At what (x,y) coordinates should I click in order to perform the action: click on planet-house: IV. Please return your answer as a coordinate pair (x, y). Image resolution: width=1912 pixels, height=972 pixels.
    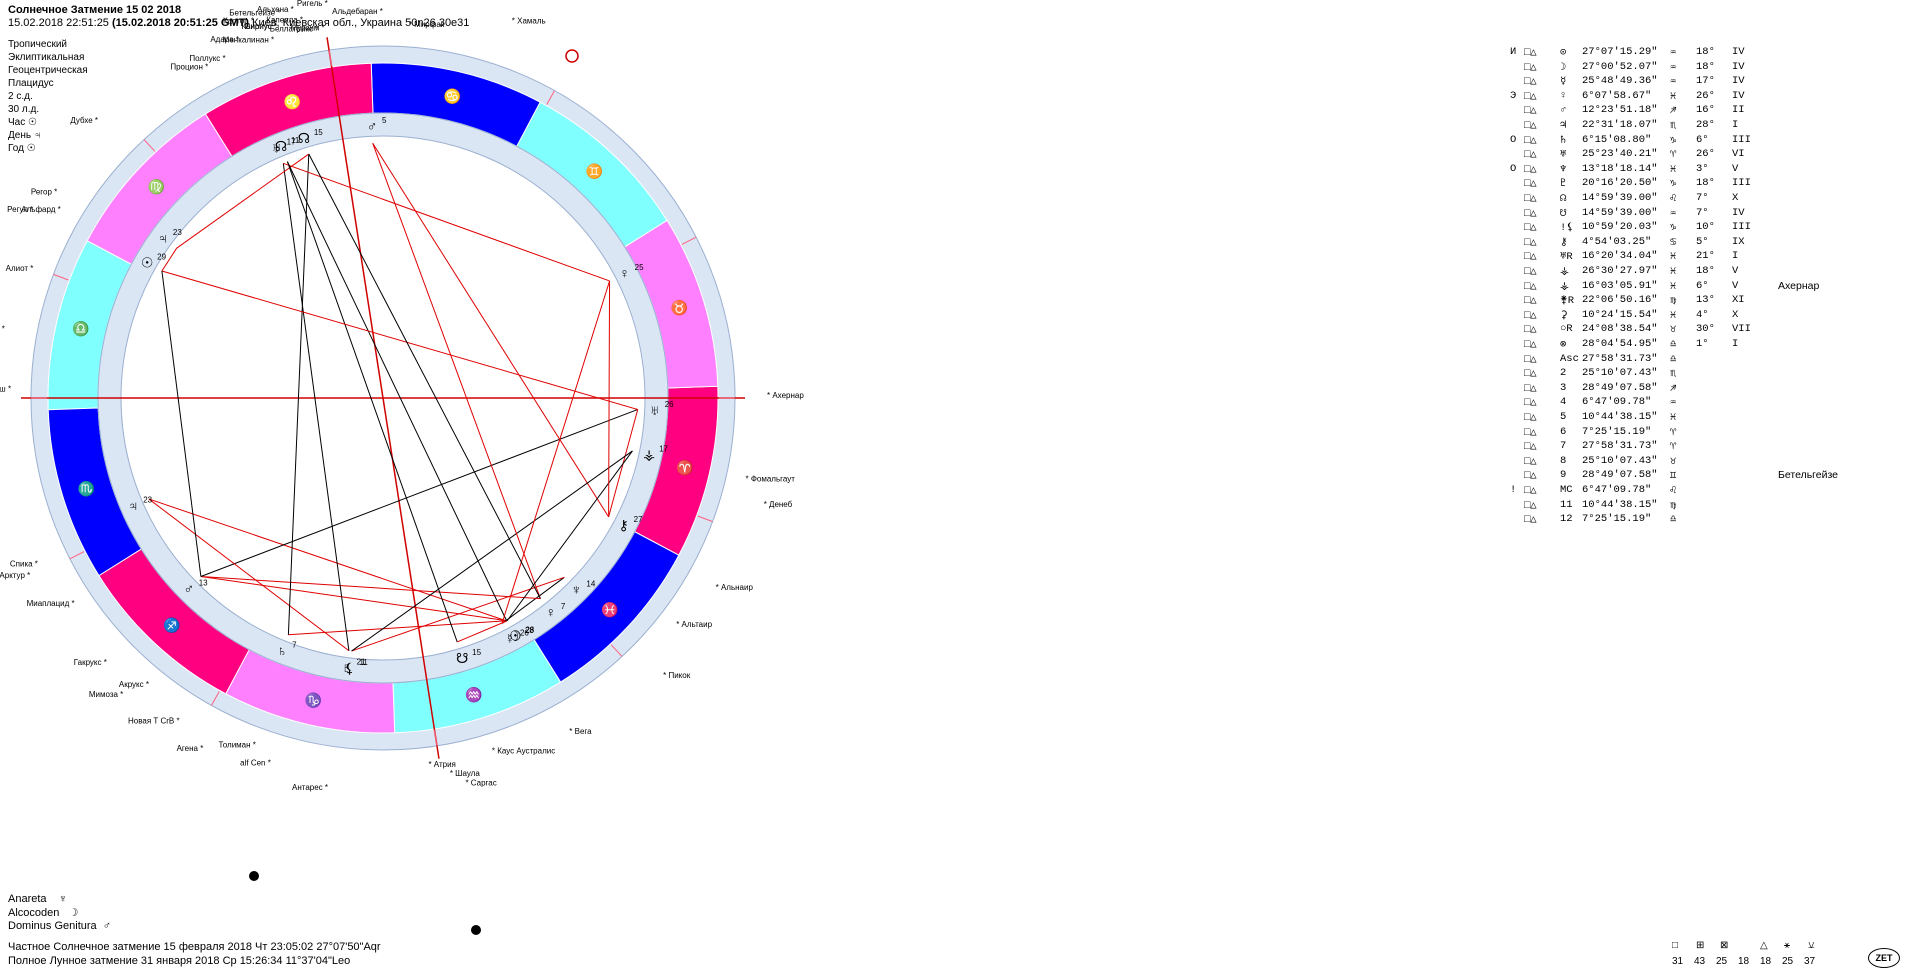
    Looking at the image, I should click on (1738, 52).